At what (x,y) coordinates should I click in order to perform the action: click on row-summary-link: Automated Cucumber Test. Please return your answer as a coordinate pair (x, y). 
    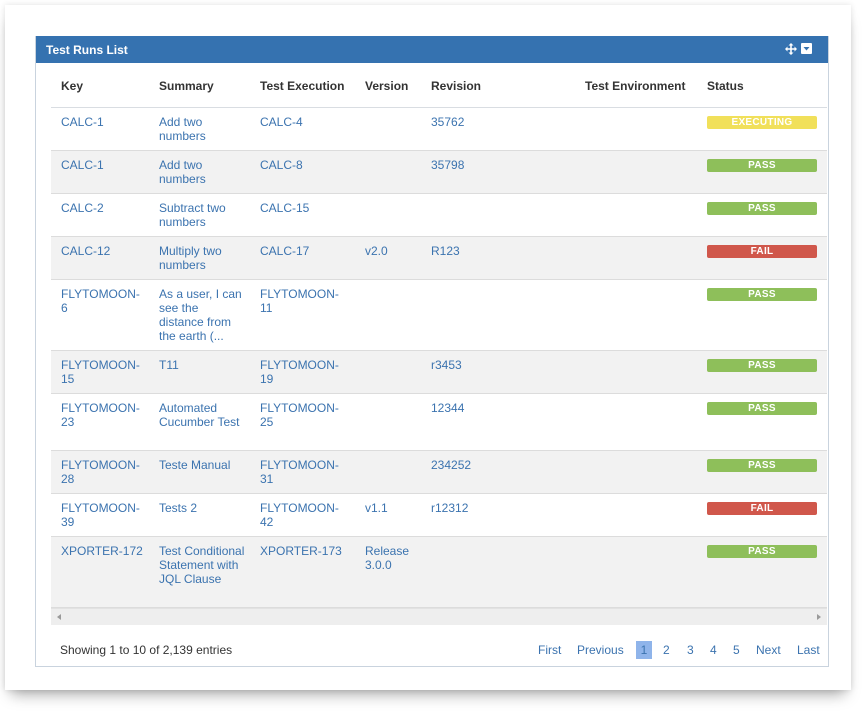
    Looking at the image, I should click on (199, 422).